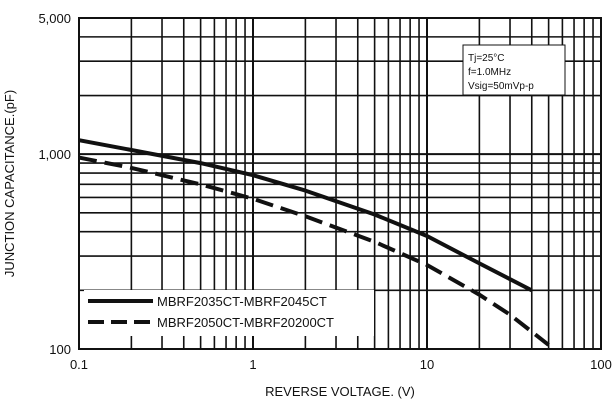 The image size is (613, 402). Describe the element at coordinates (601, 364) in the screenshot. I see `x-tick-label: 100` at that location.